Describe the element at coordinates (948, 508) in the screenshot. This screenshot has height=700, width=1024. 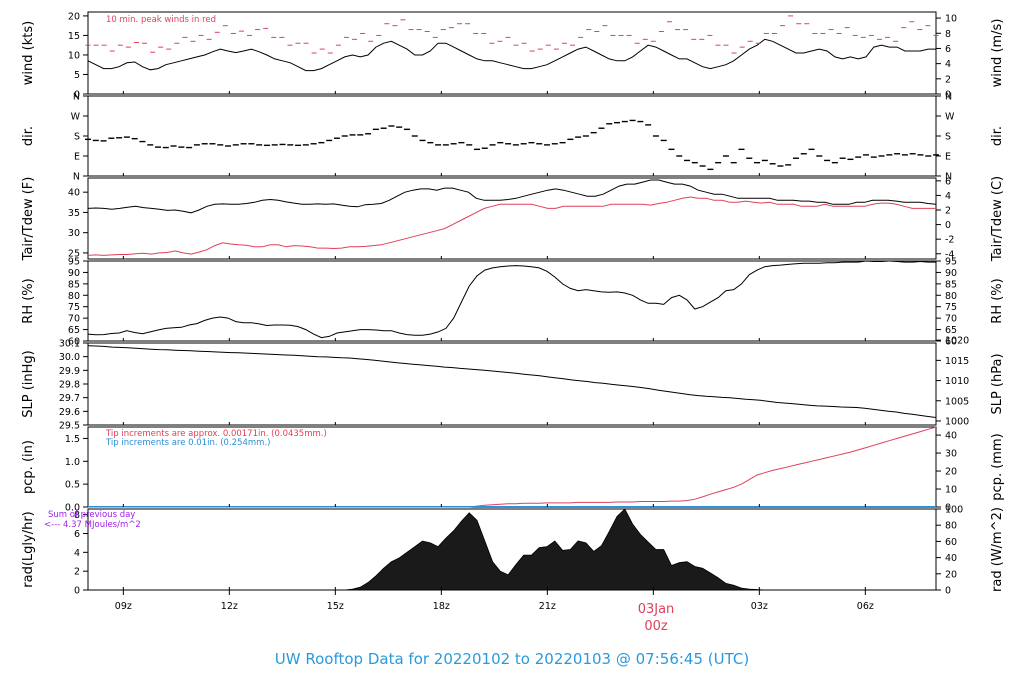
I see `pcp-right-tick-label: 0` at that location.